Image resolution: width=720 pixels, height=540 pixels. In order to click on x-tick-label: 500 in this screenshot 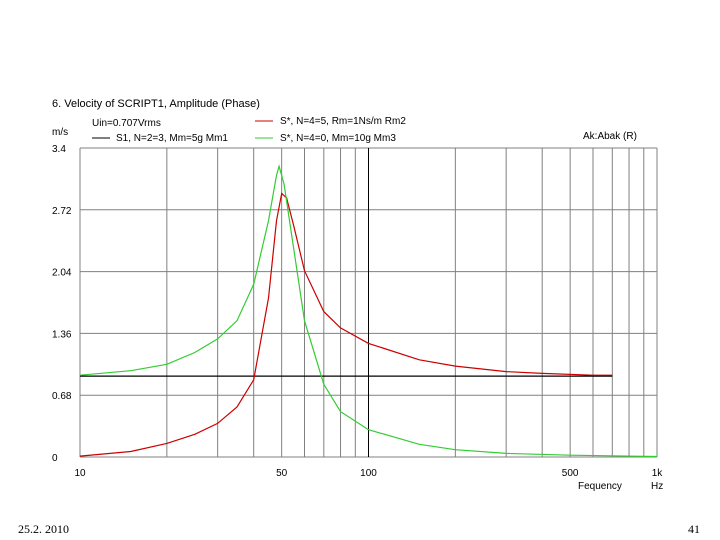, I will do `click(570, 473)`.